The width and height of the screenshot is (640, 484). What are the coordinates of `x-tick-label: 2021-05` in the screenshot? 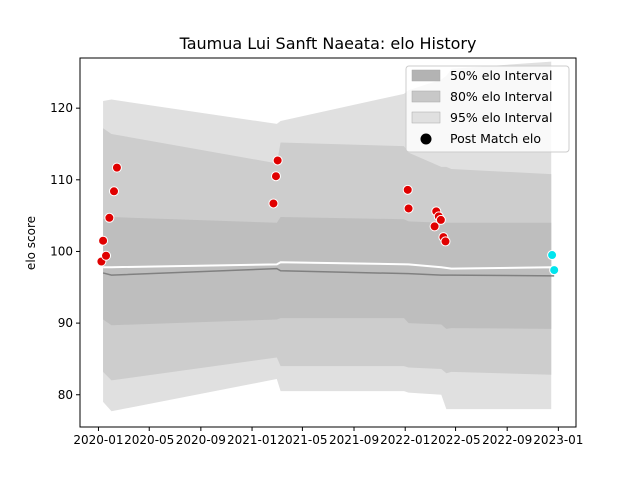 It's located at (302, 440).